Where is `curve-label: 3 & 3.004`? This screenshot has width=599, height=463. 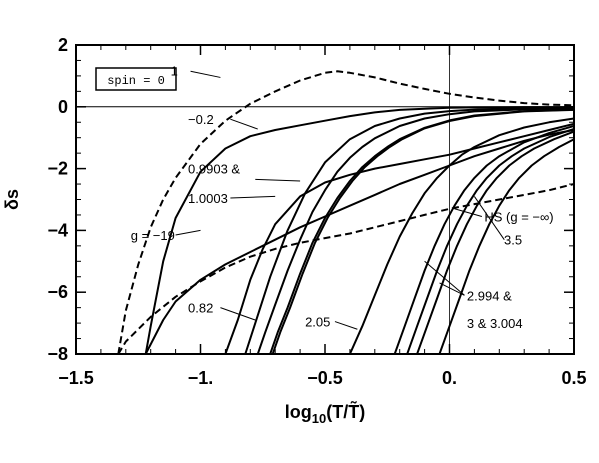
curve-label: 3 & 3.004 is located at coordinates (495, 323).